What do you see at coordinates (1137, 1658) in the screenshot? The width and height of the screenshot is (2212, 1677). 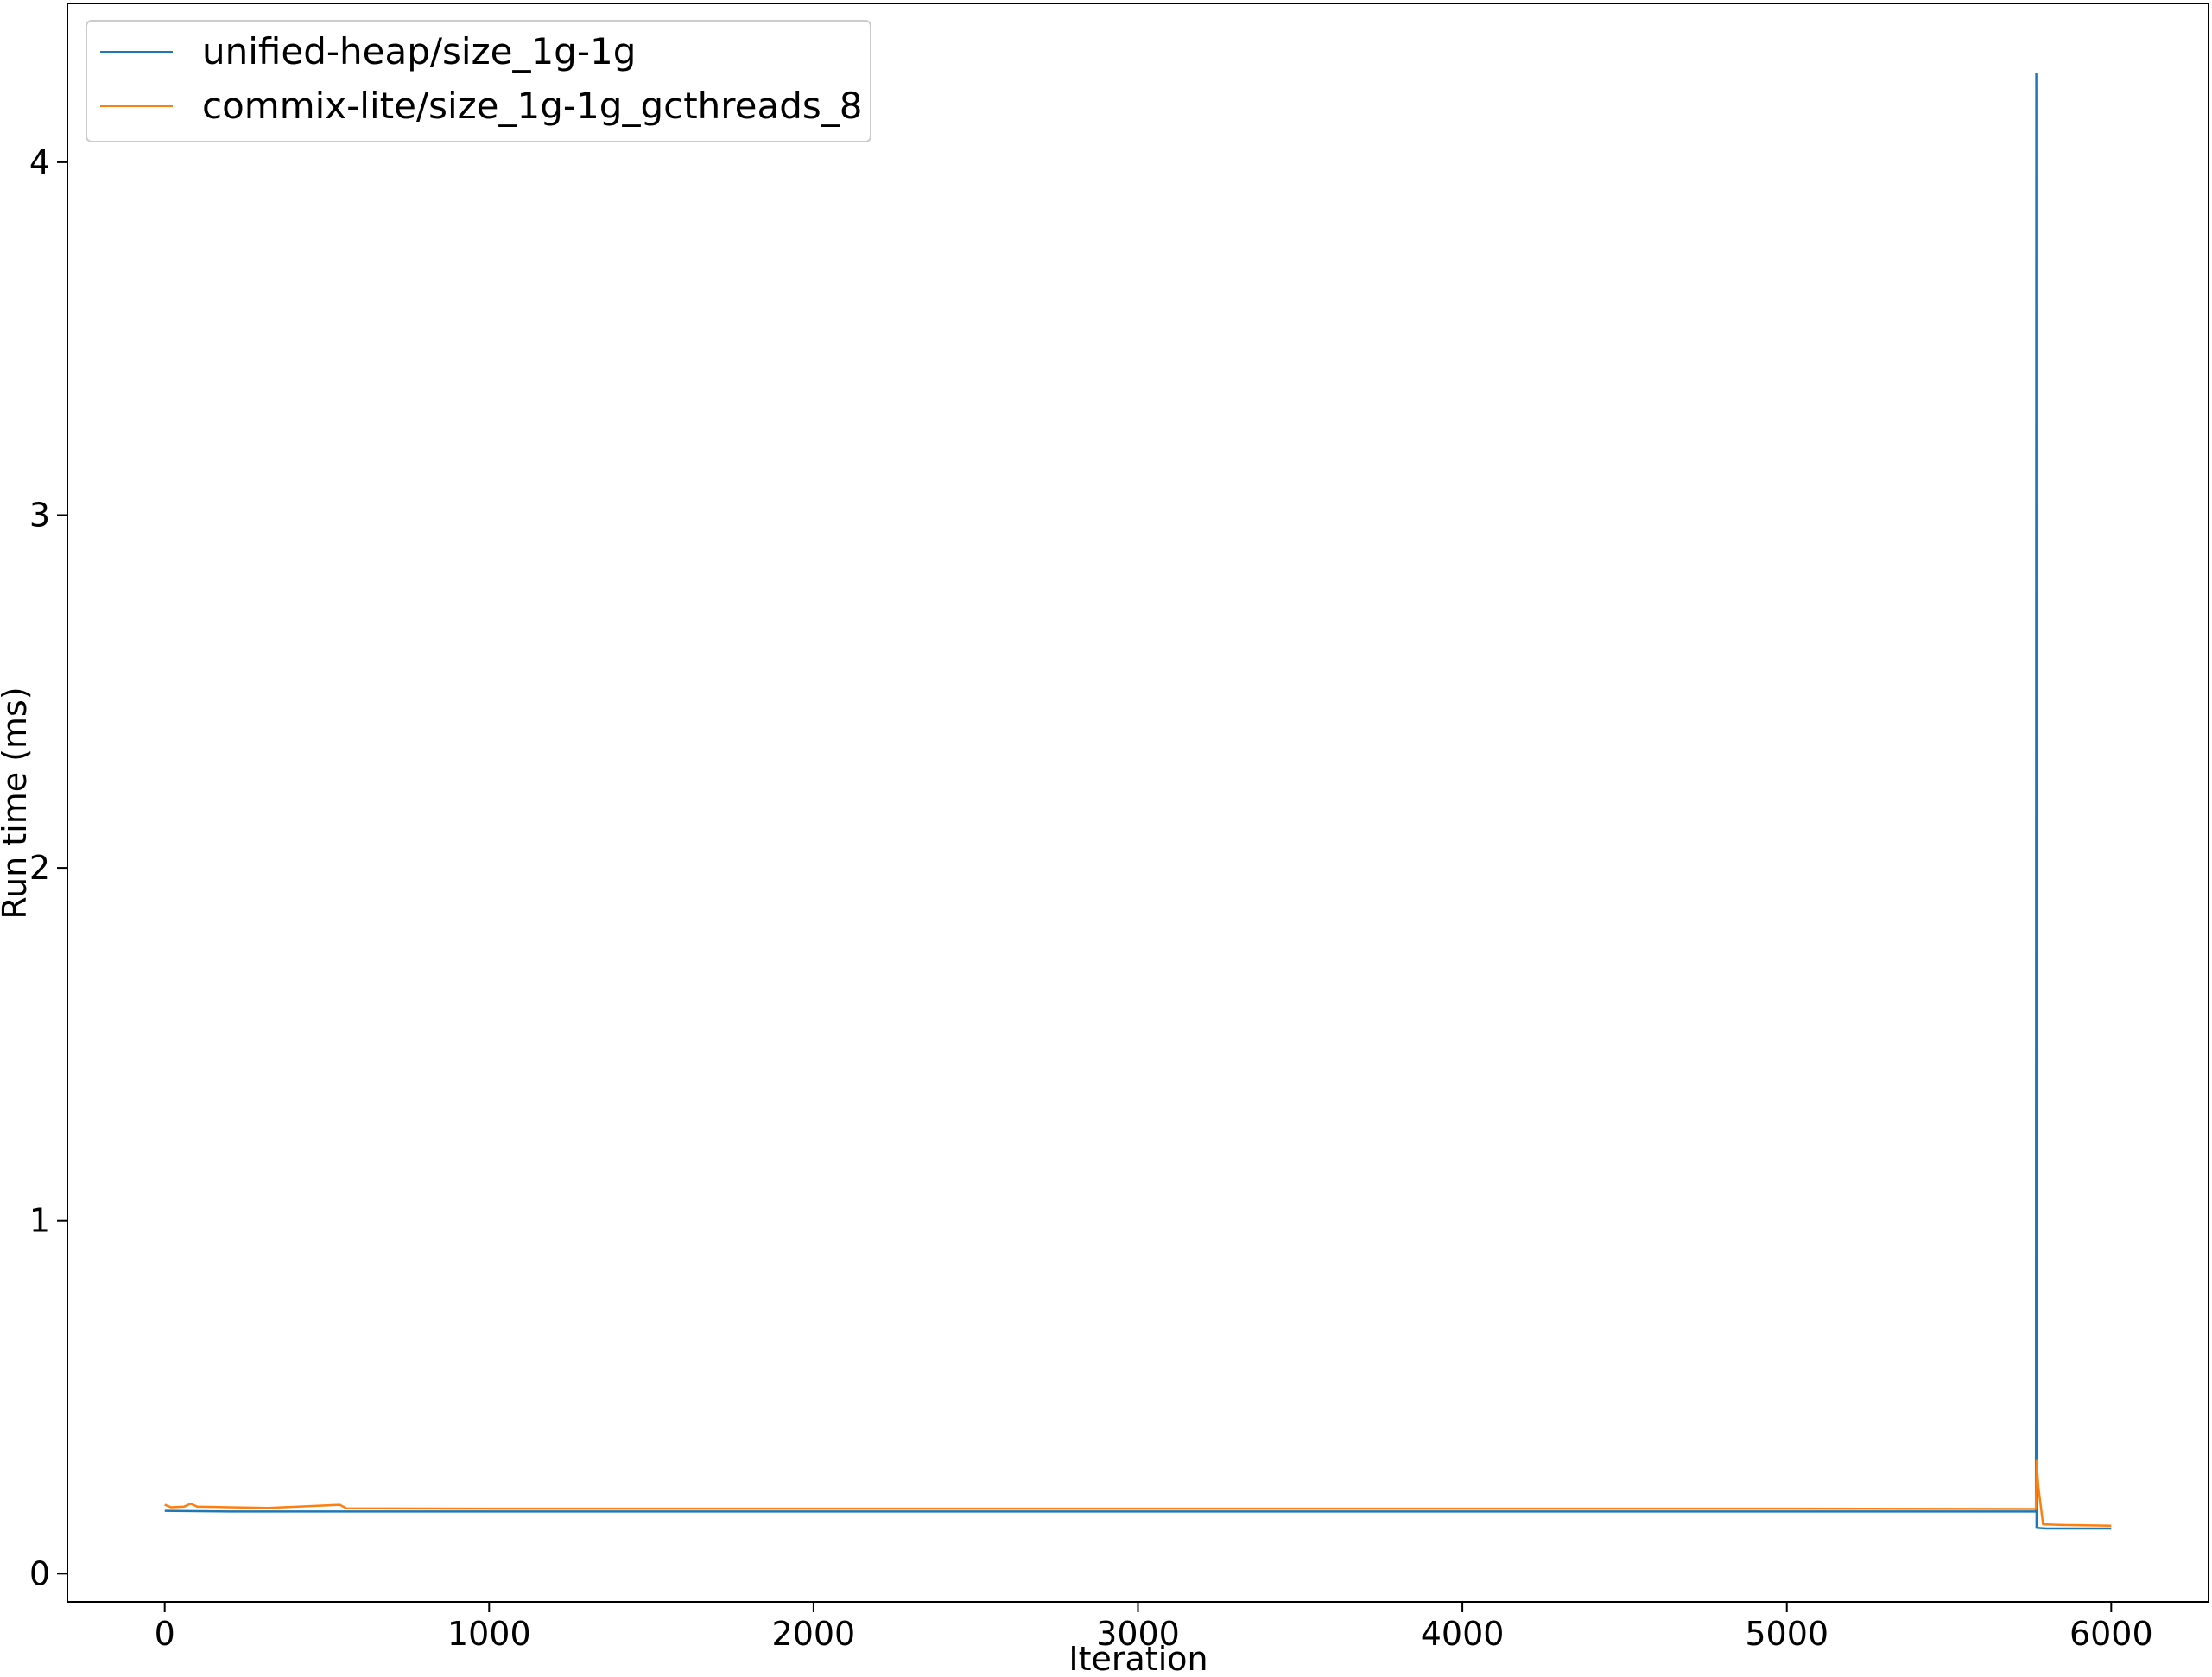 I see `x-axis-label: Iteration` at bounding box center [1137, 1658].